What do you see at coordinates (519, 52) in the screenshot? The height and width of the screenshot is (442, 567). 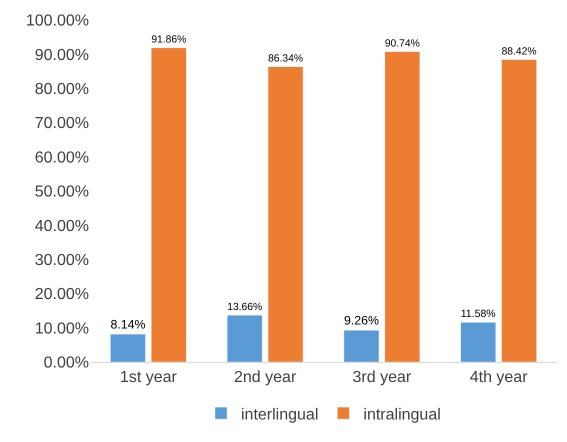 I see `data-label: 88.42%` at bounding box center [519, 52].